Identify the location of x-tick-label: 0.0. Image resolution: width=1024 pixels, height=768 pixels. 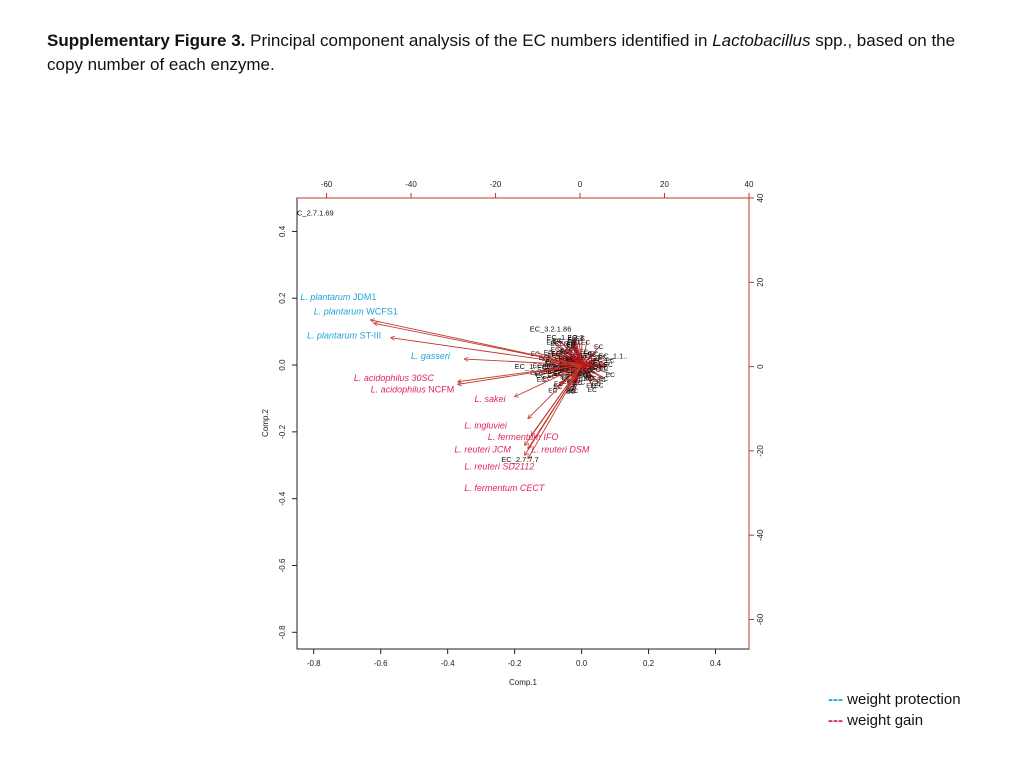
(582, 663).